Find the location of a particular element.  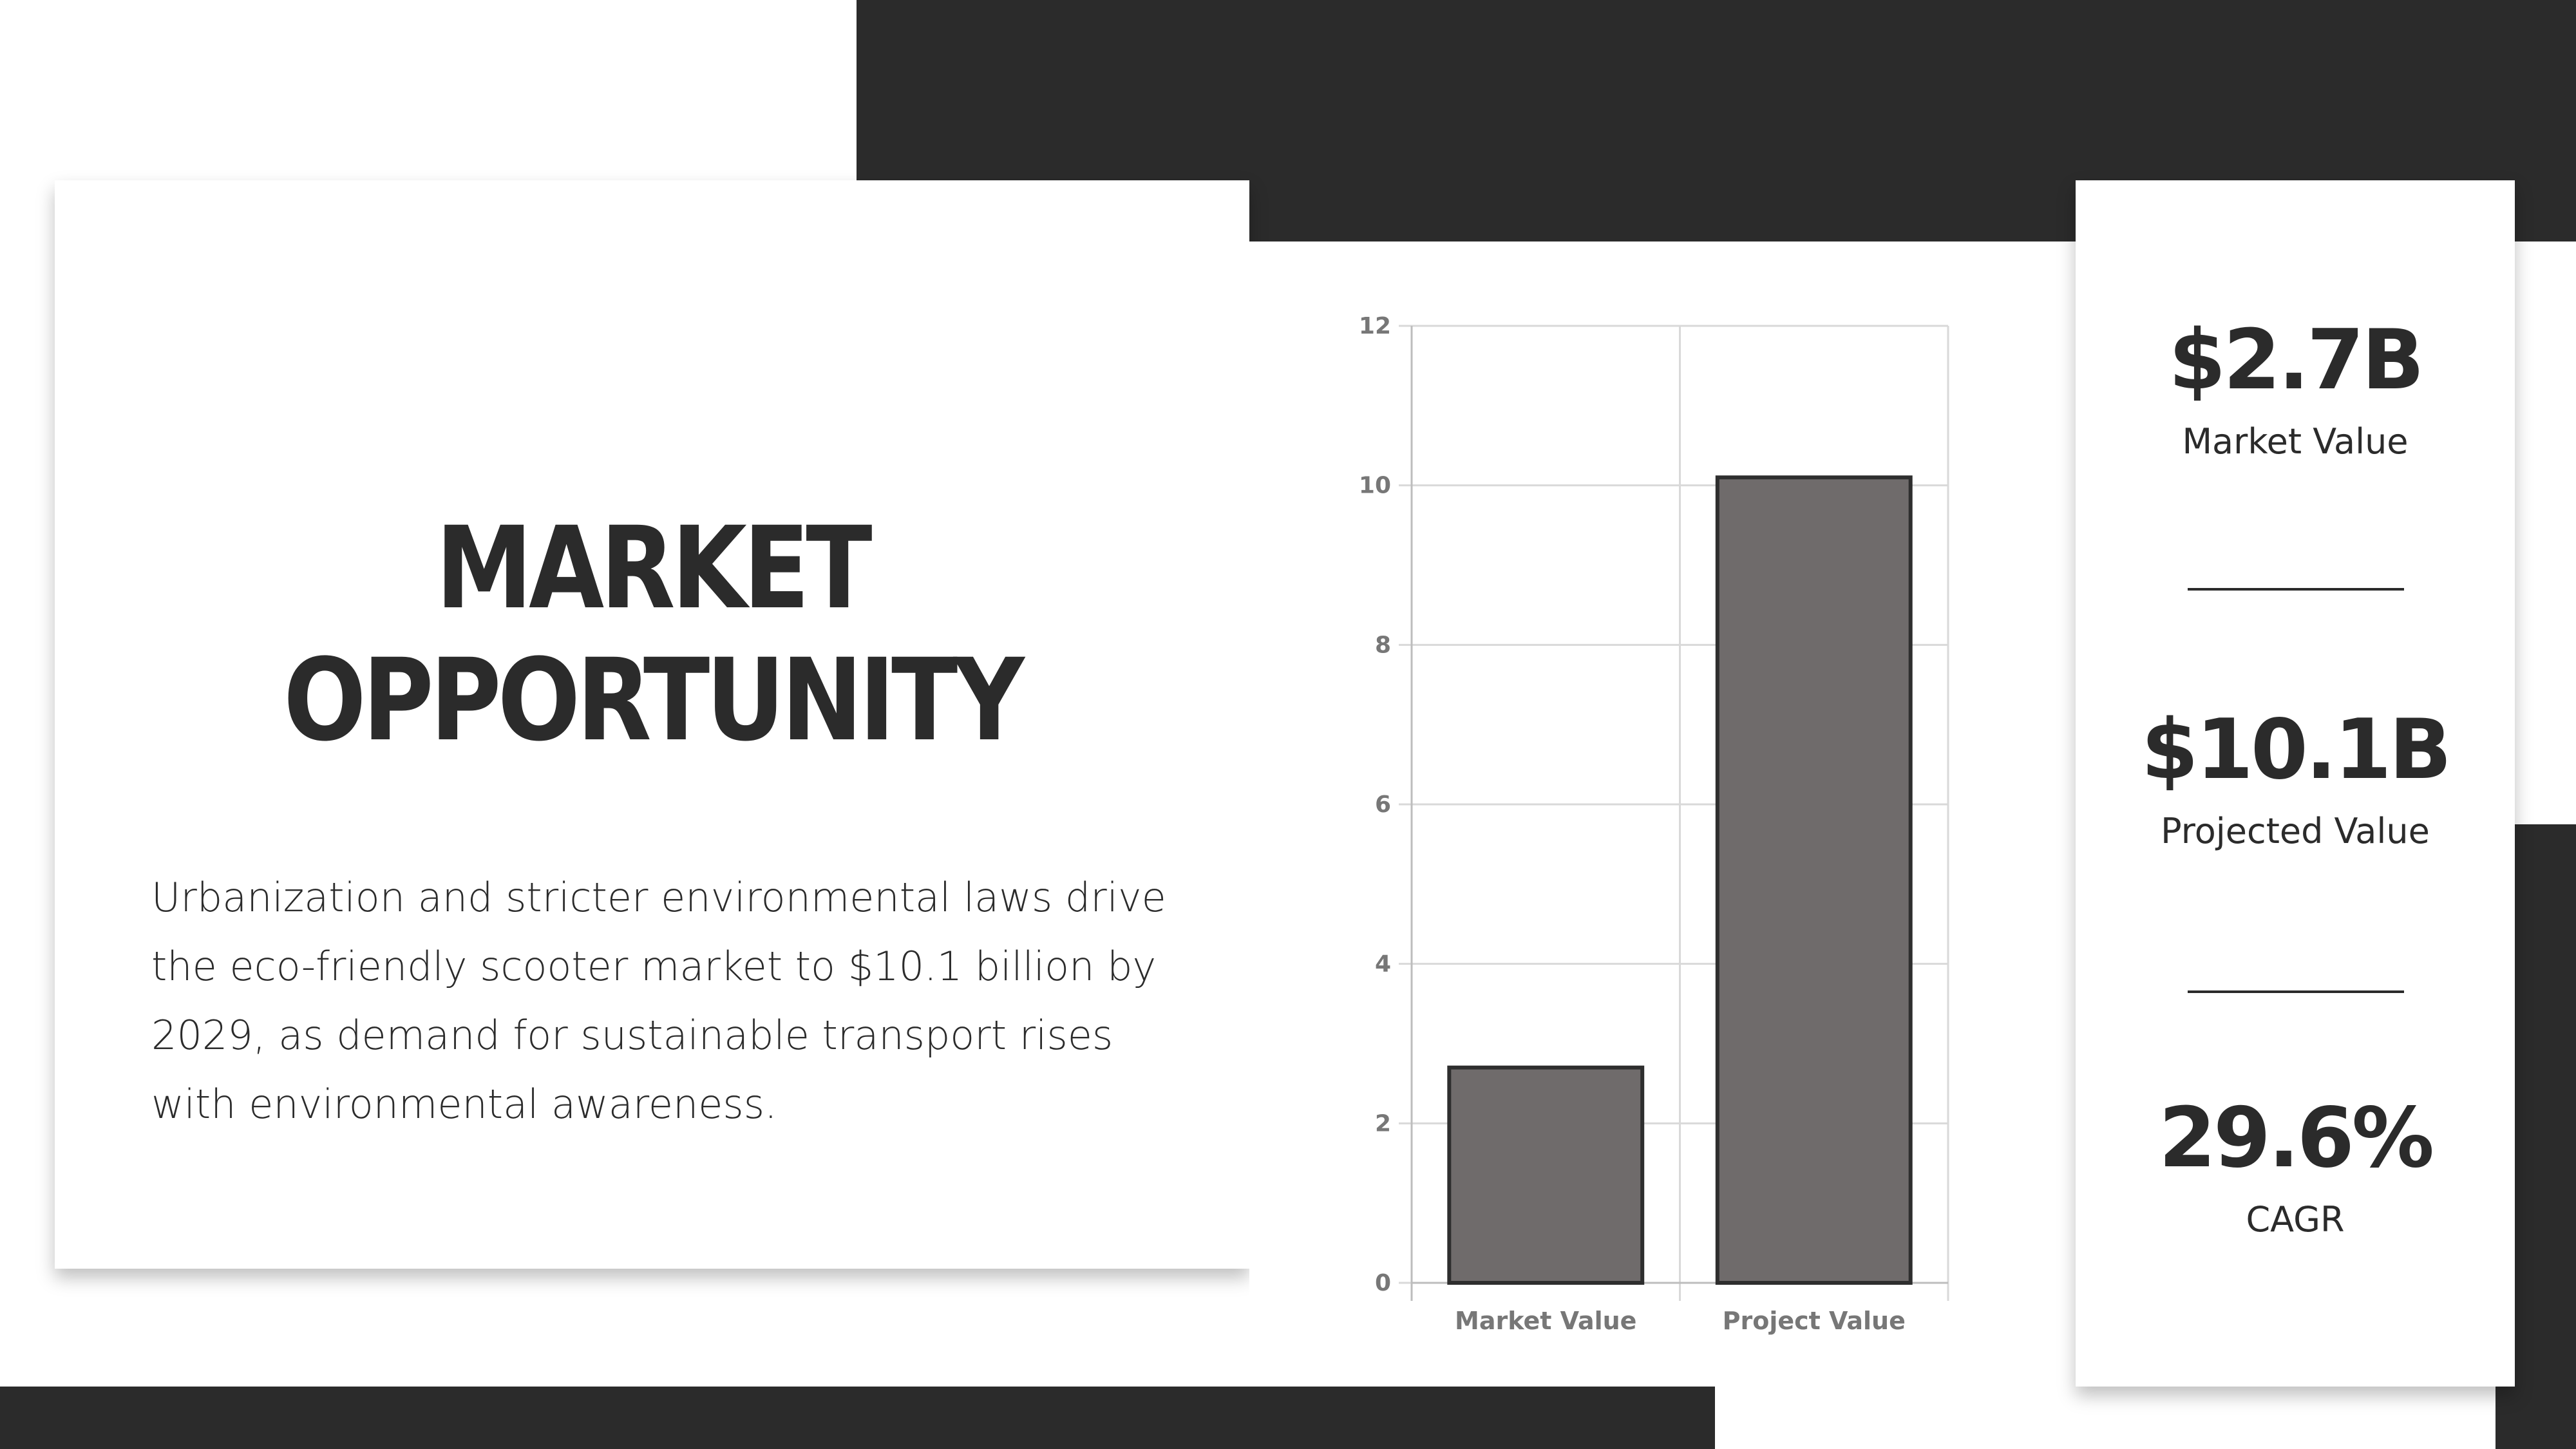

stat-cagr: 29.6% CAGR is located at coordinates (2295, 1165).